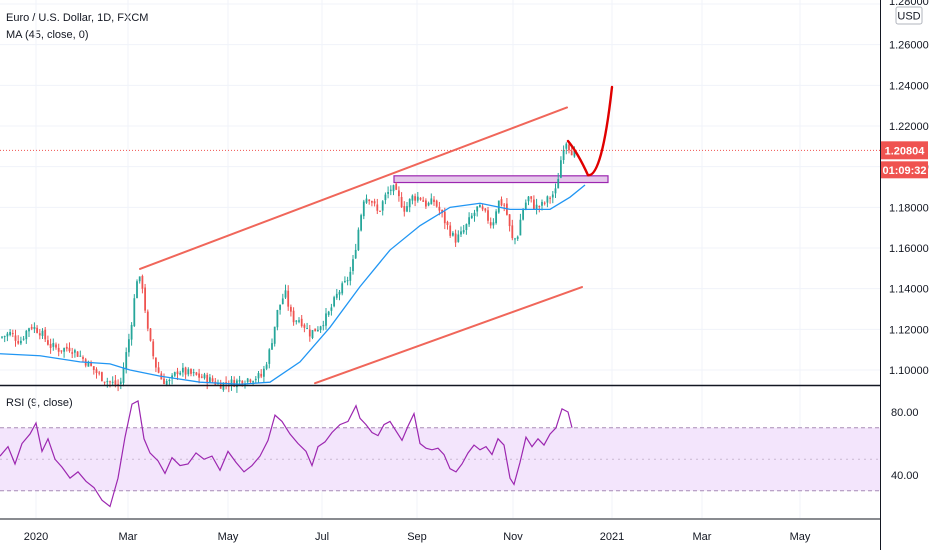  I want to click on rsi-line-path, so click(286, 454).